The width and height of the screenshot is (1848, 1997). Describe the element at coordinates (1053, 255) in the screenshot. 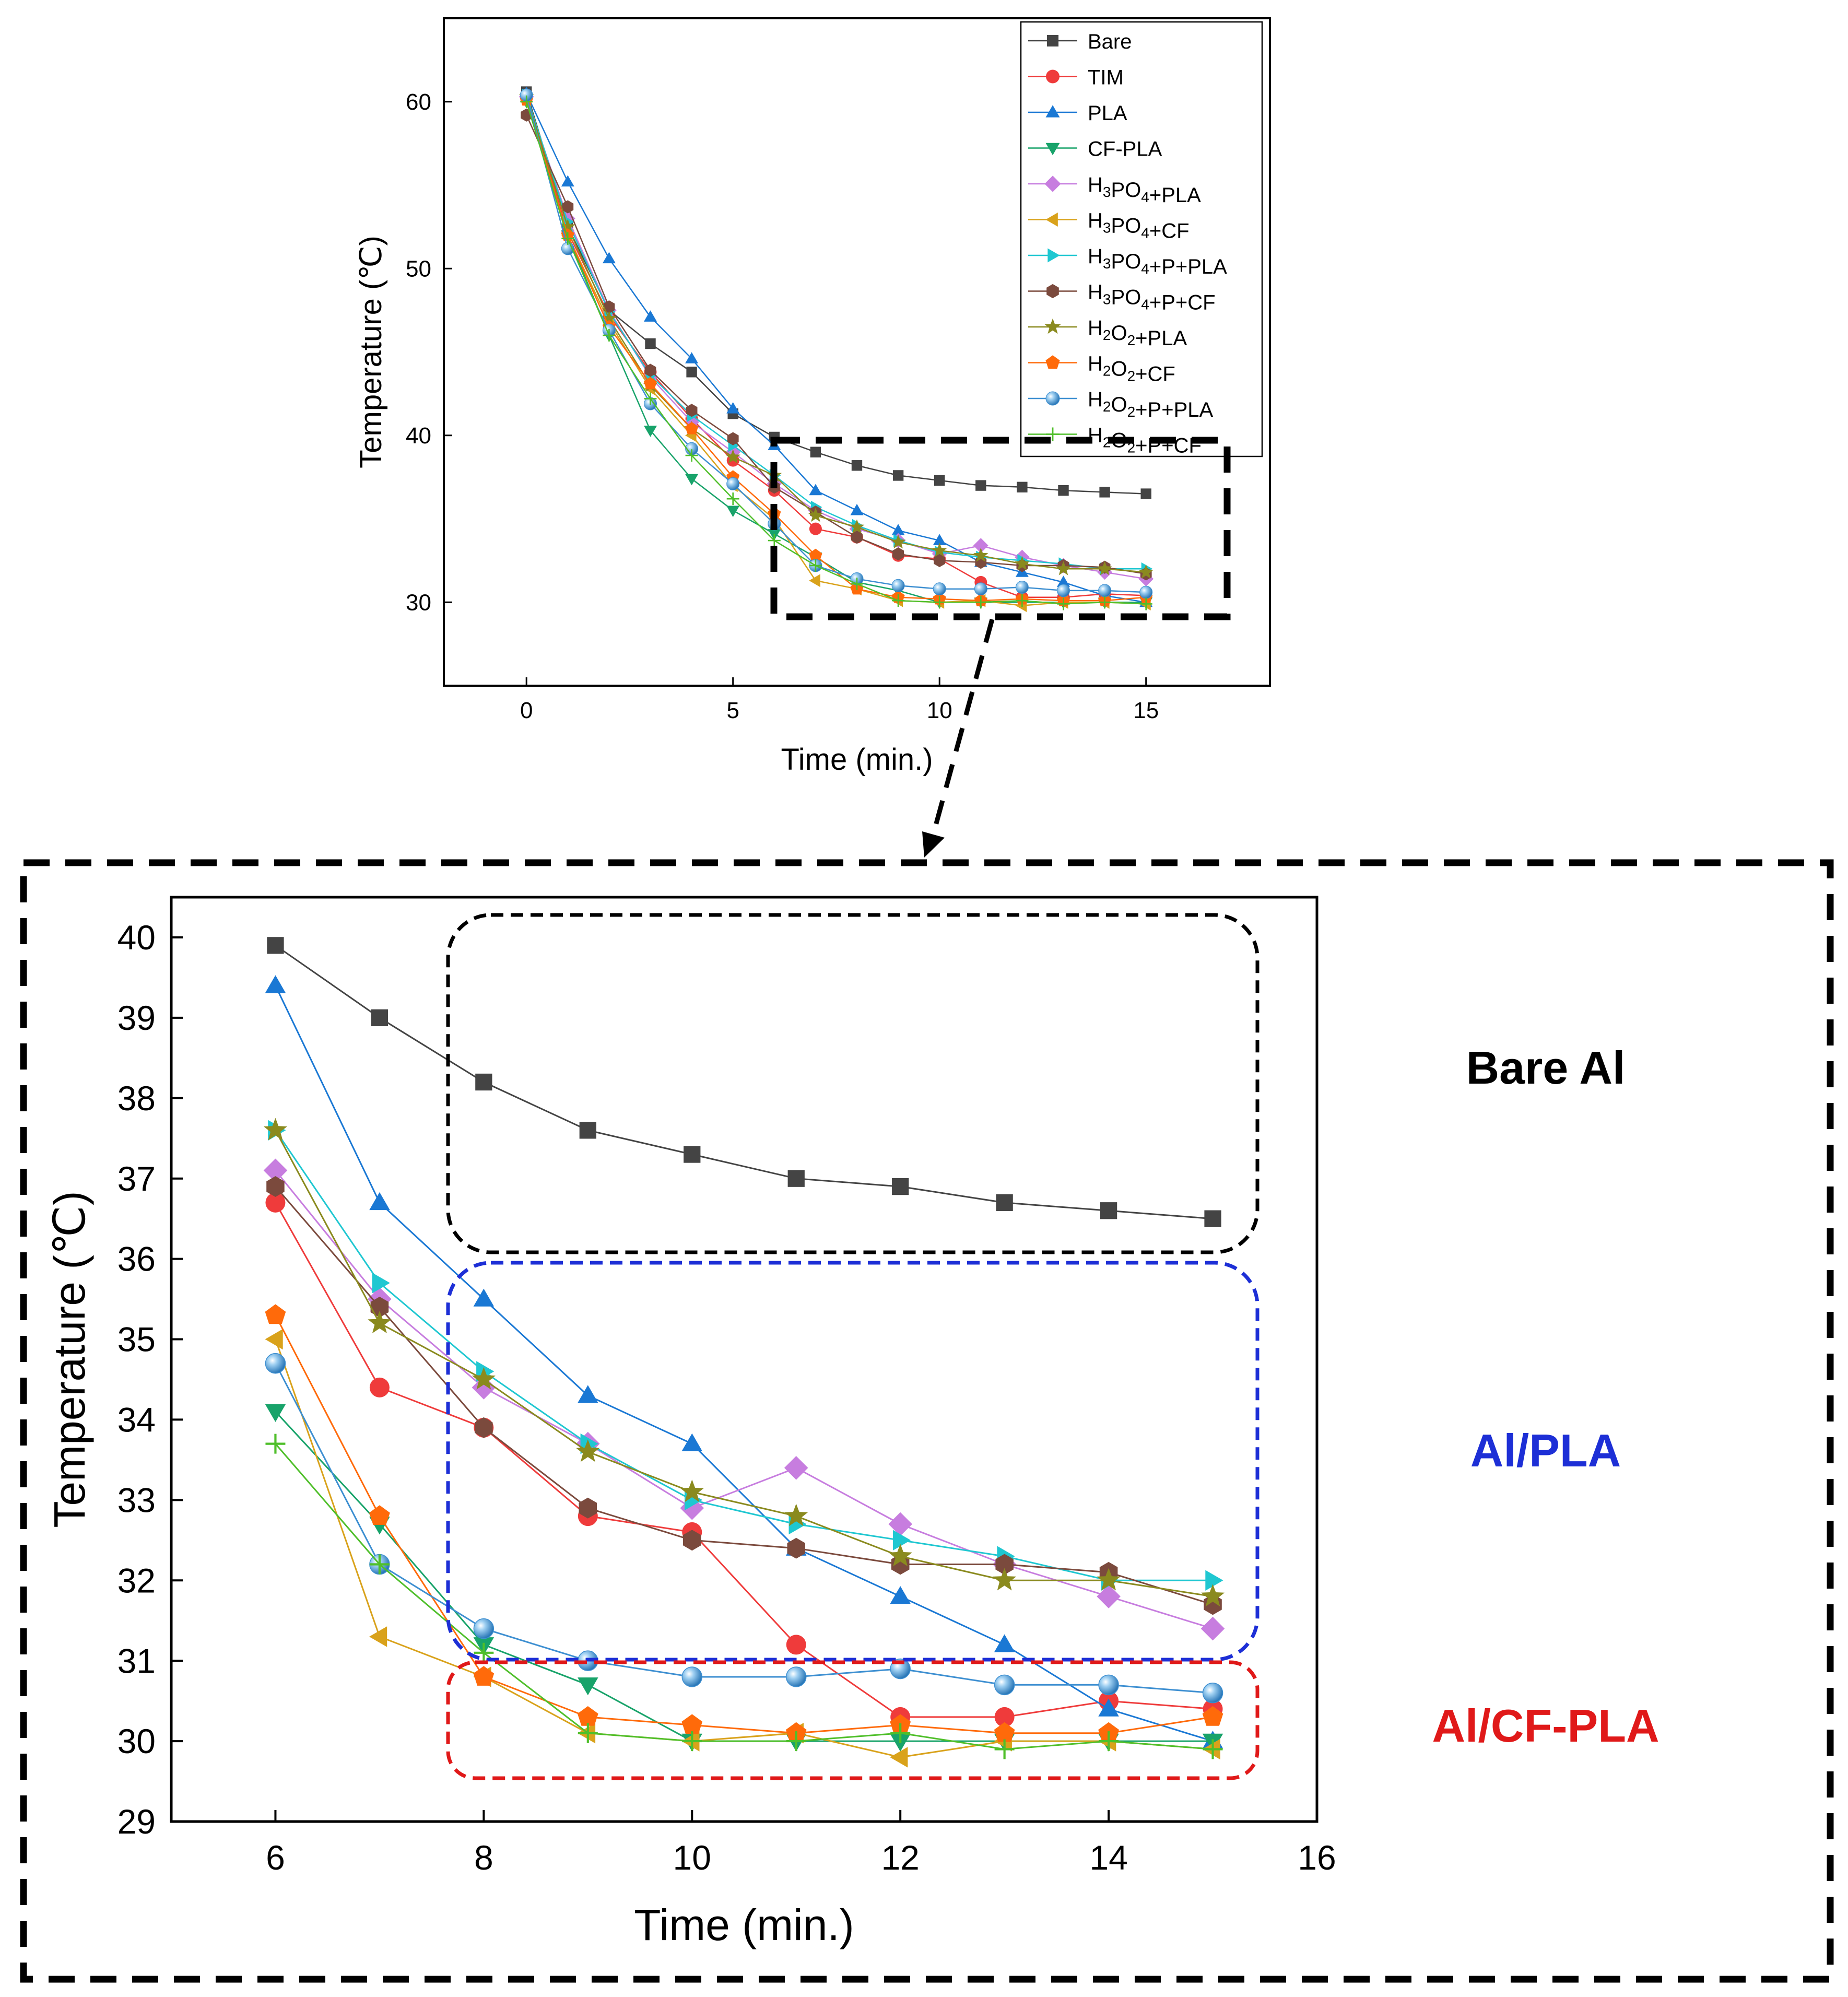

I see `legend-marker-h3po4-plus-p-plus-pla` at that location.